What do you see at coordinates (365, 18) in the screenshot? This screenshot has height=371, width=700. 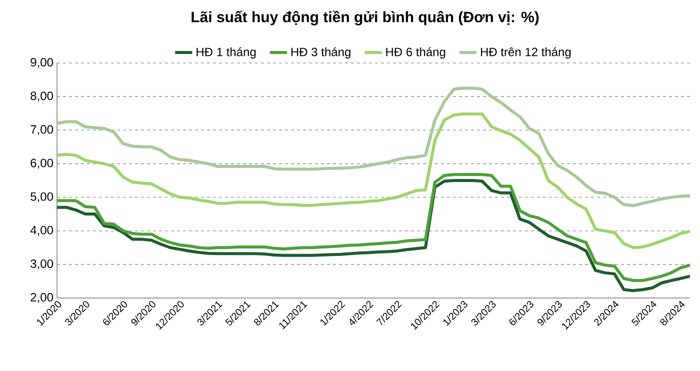 I see `chart-title: Lãi suất huy động tiền gửi bình quân (Đơn vị: %)` at bounding box center [365, 18].